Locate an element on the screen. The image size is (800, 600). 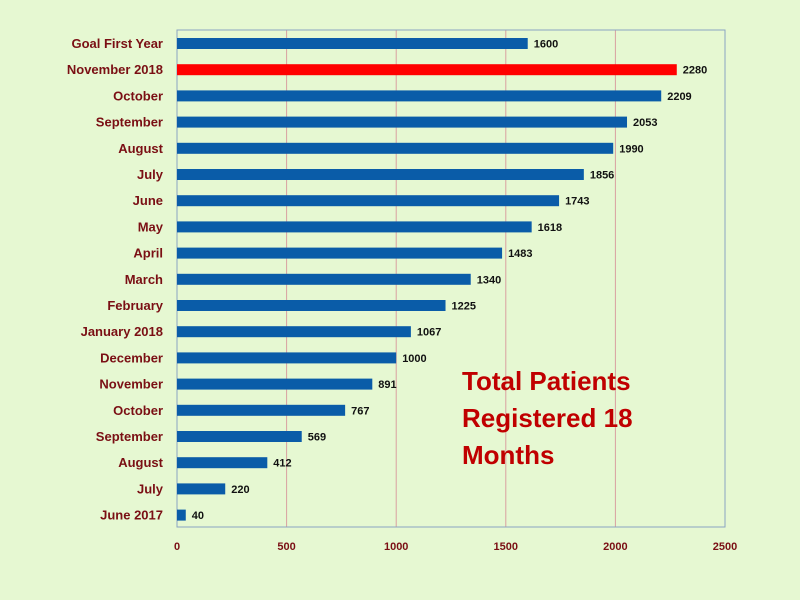
value-label: 1618 is located at coordinates (550, 228).